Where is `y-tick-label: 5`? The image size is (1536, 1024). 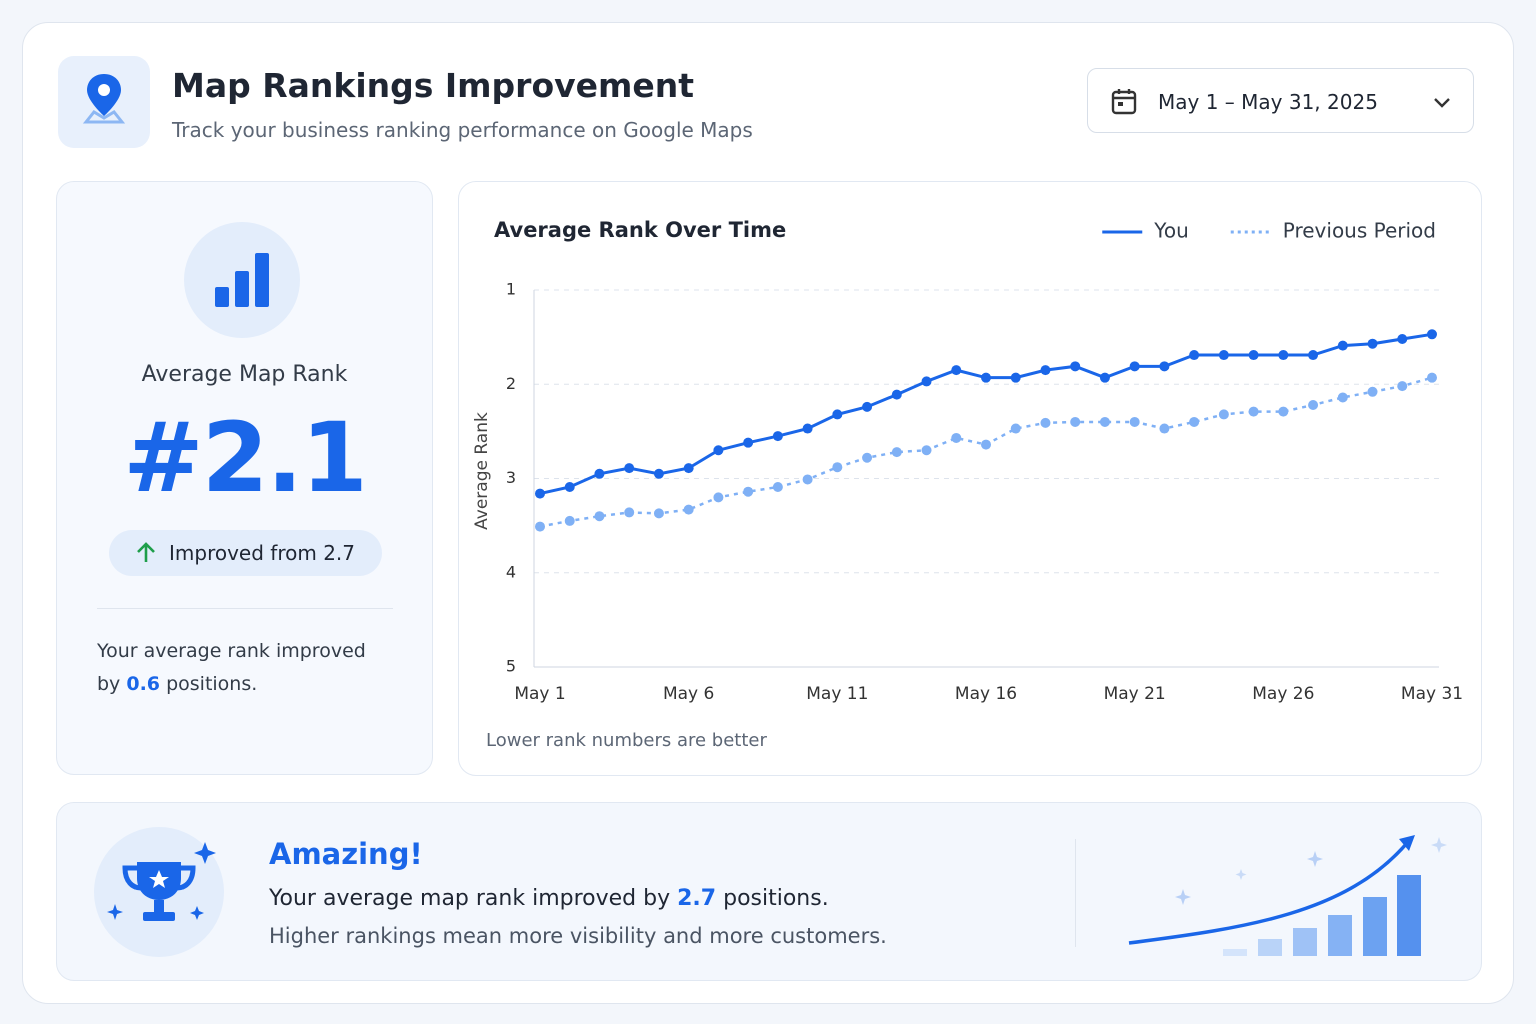 y-tick-label: 5 is located at coordinates (511, 666).